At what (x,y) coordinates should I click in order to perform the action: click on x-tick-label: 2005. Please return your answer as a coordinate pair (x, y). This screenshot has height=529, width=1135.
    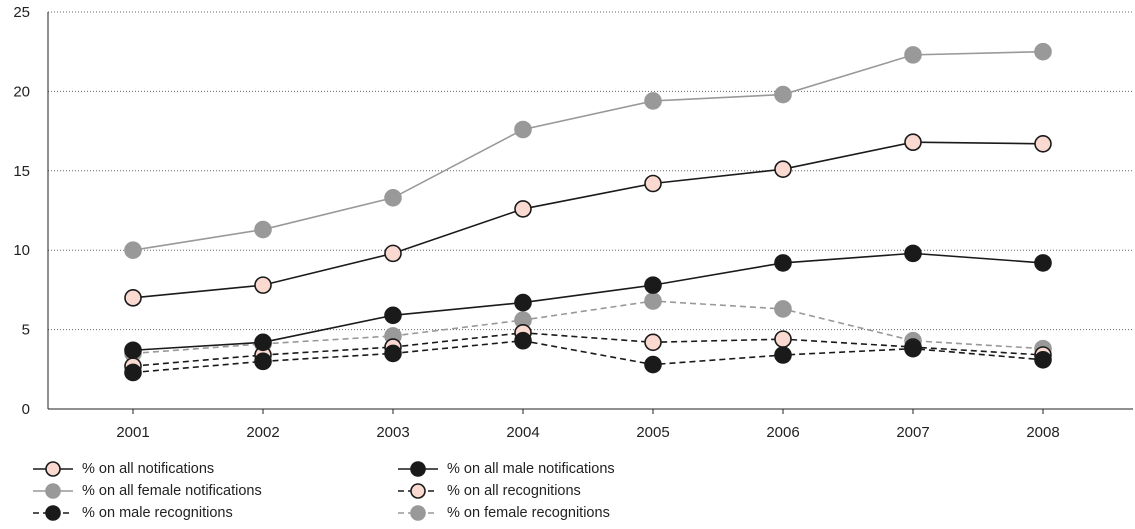
    Looking at the image, I should click on (652, 432).